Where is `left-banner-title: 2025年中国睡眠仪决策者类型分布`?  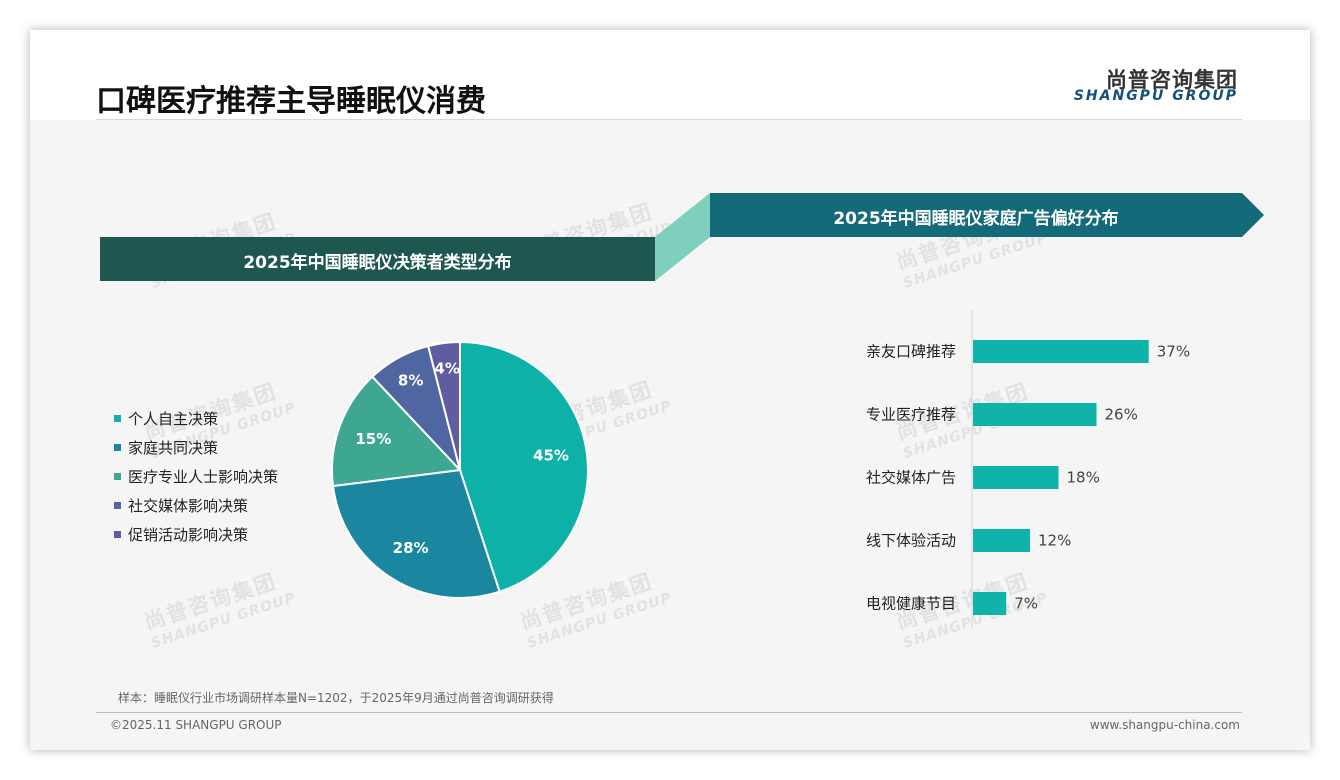
left-banner-title: 2025年中国睡眠仪决策者类型分布 is located at coordinates (377, 263).